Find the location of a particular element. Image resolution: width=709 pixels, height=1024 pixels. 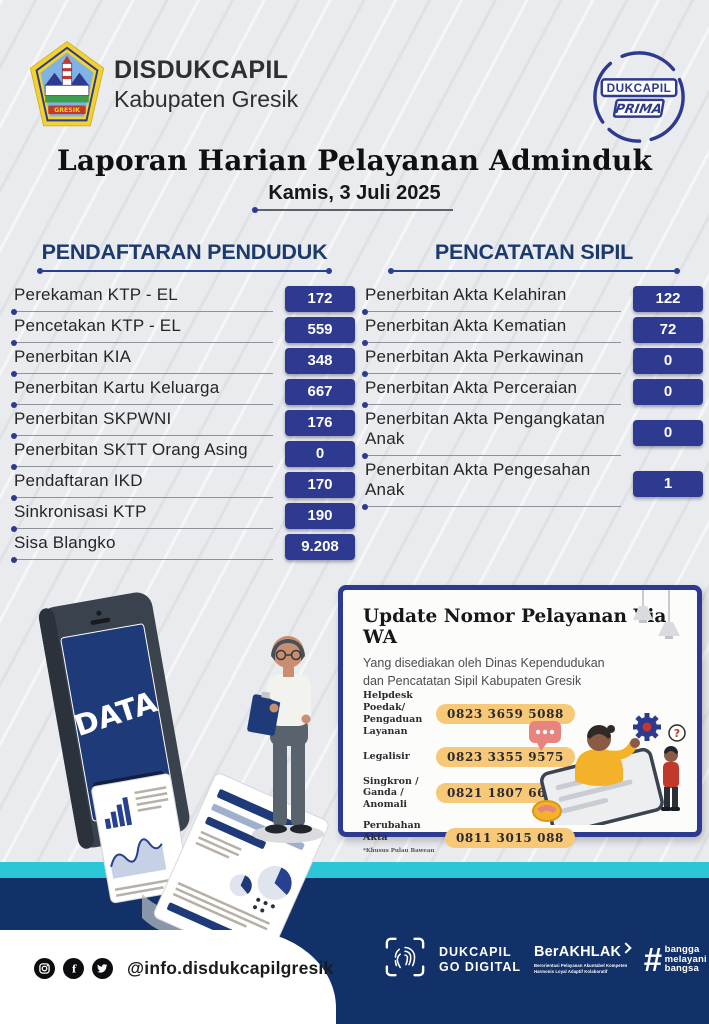

value-badge: 172 is located at coordinates (320, 298).